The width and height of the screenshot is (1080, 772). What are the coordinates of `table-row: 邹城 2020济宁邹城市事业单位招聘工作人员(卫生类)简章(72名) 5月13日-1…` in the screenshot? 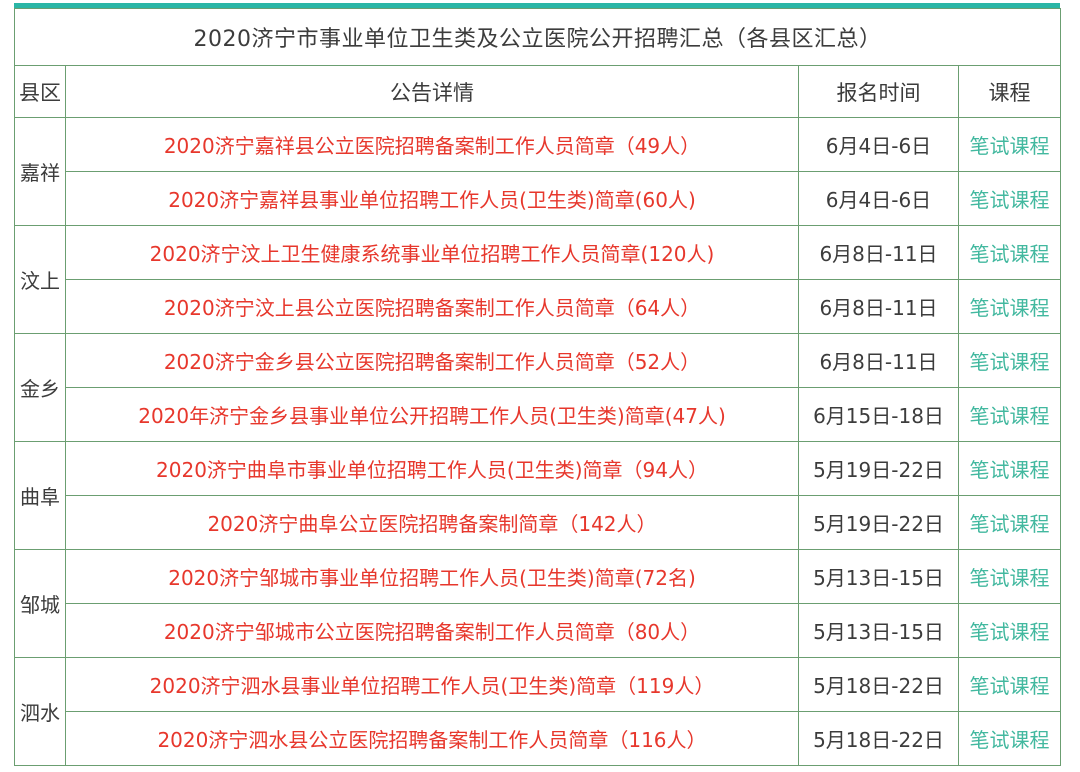 It's located at (537, 603).